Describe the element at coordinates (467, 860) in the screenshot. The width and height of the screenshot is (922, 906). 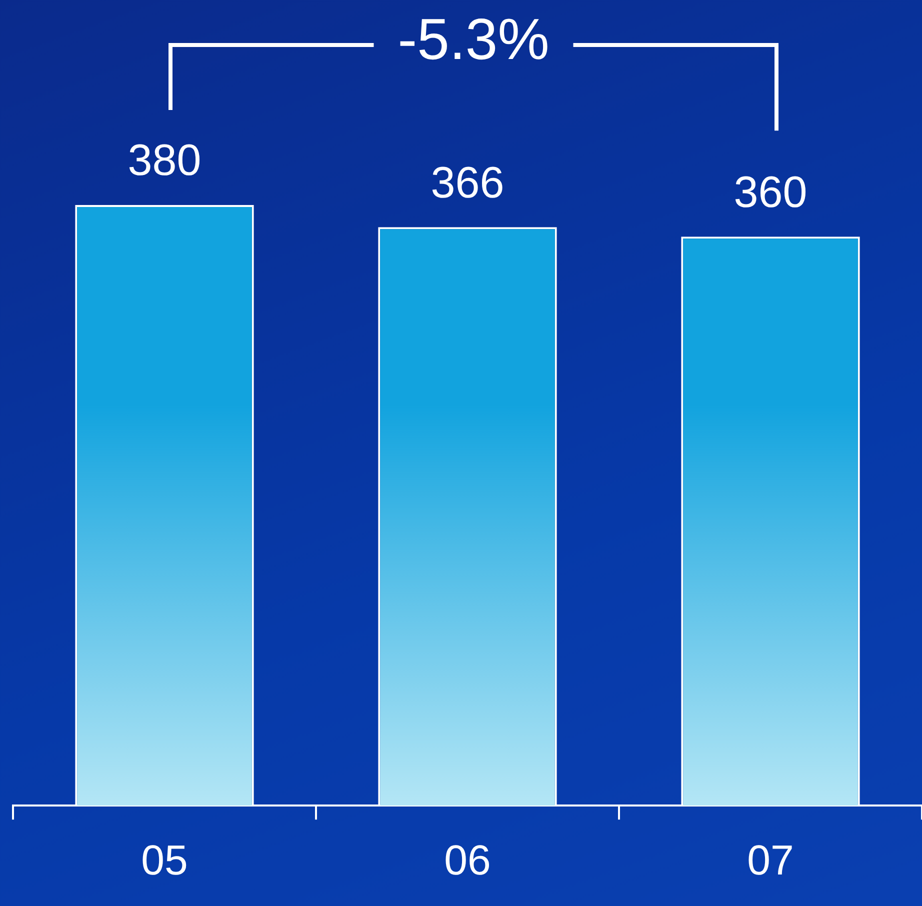
I see `x-tick-label: 06` at that location.